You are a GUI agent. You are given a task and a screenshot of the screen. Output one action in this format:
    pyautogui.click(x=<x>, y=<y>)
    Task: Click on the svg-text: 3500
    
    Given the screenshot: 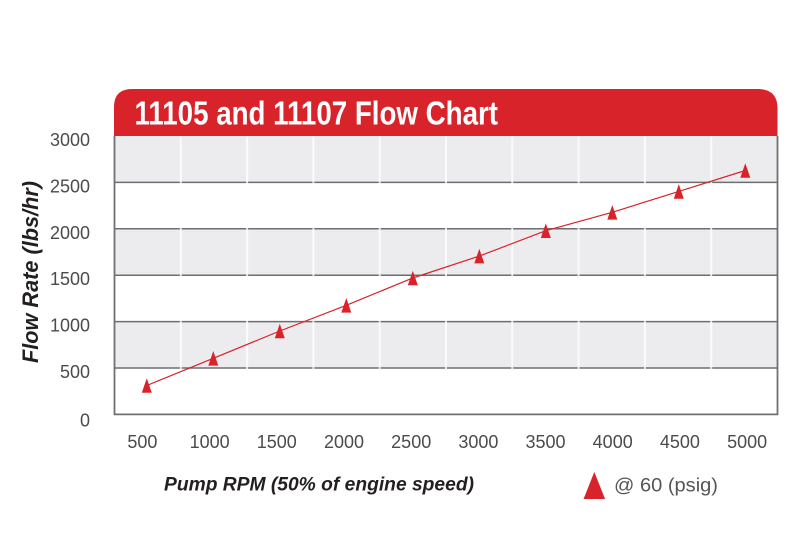 What is the action you would take?
    pyautogui.click(x=545, y=442)
    